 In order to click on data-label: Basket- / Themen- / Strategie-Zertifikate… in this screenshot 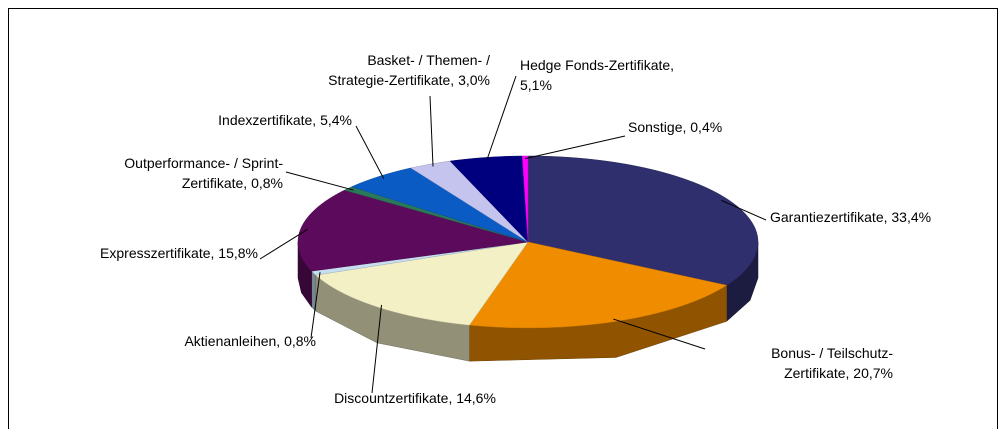, I will do `click(409, 70)`.